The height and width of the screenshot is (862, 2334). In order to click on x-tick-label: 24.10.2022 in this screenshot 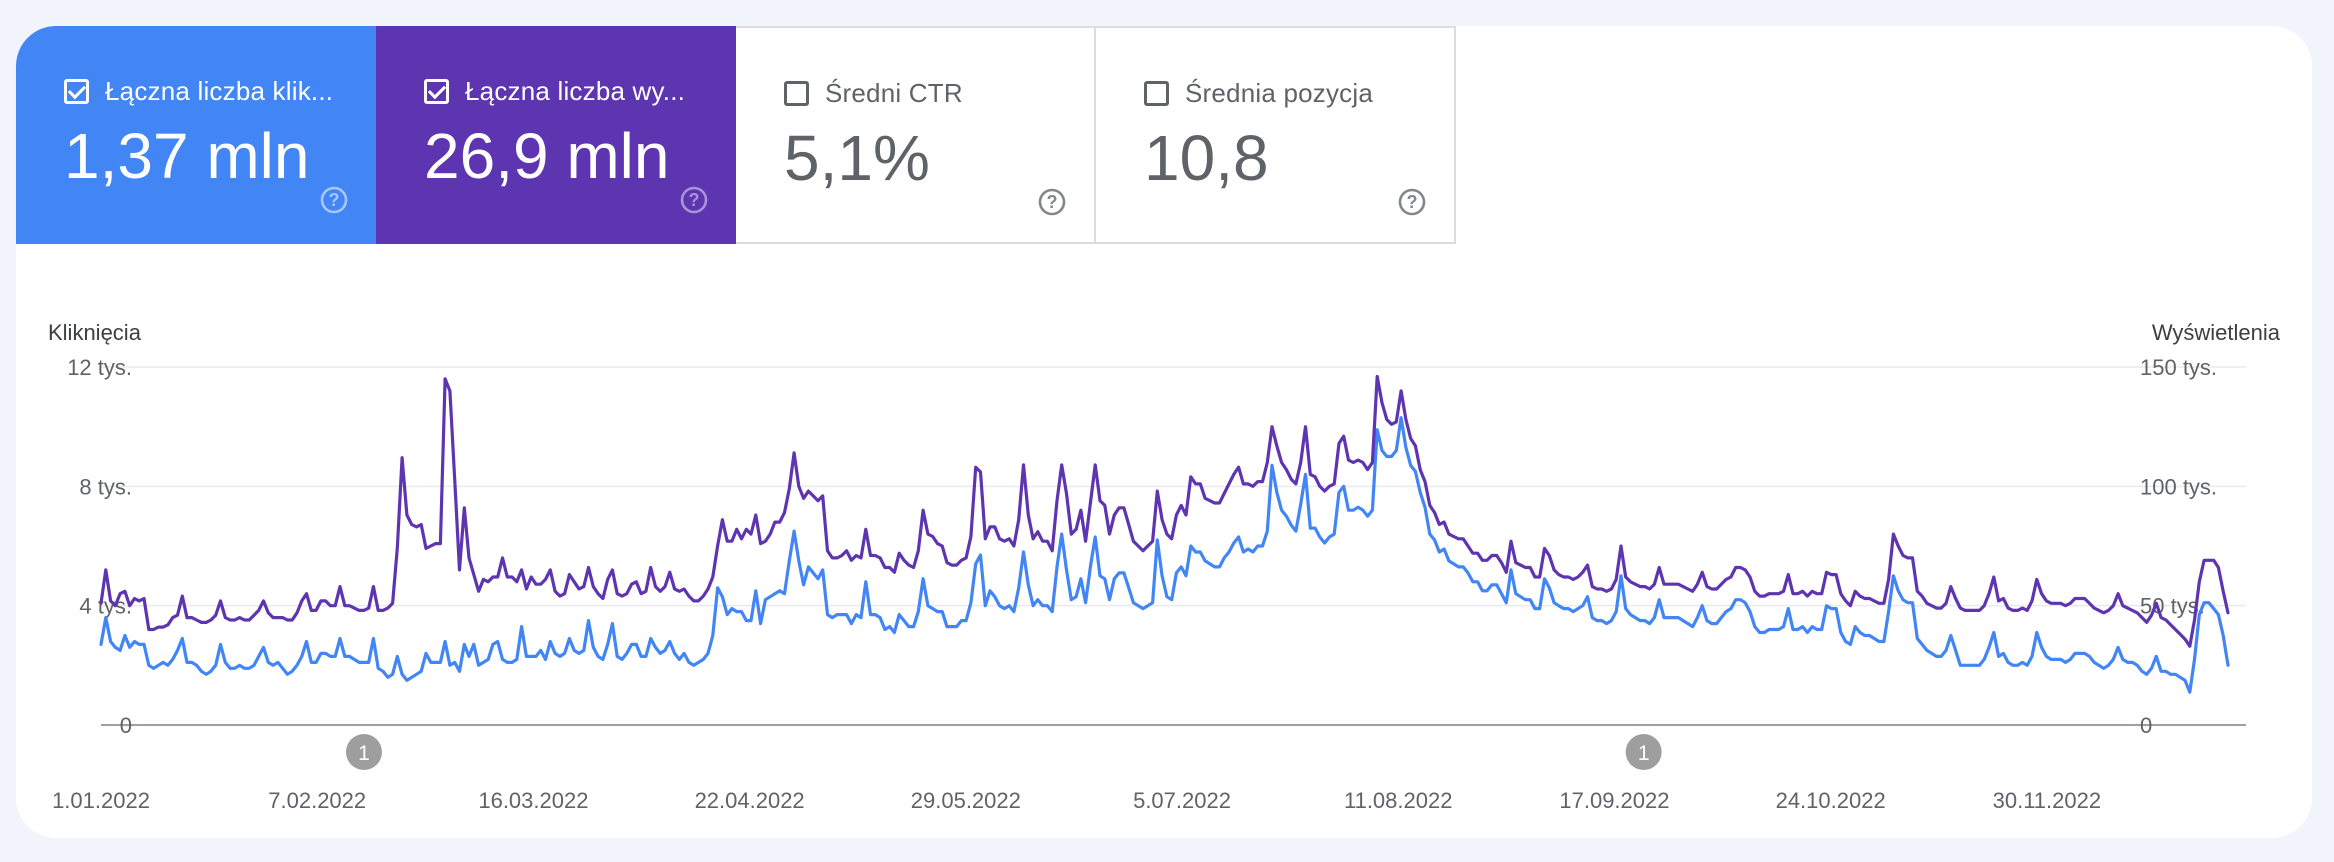, I will do `click(1831, 800)`.